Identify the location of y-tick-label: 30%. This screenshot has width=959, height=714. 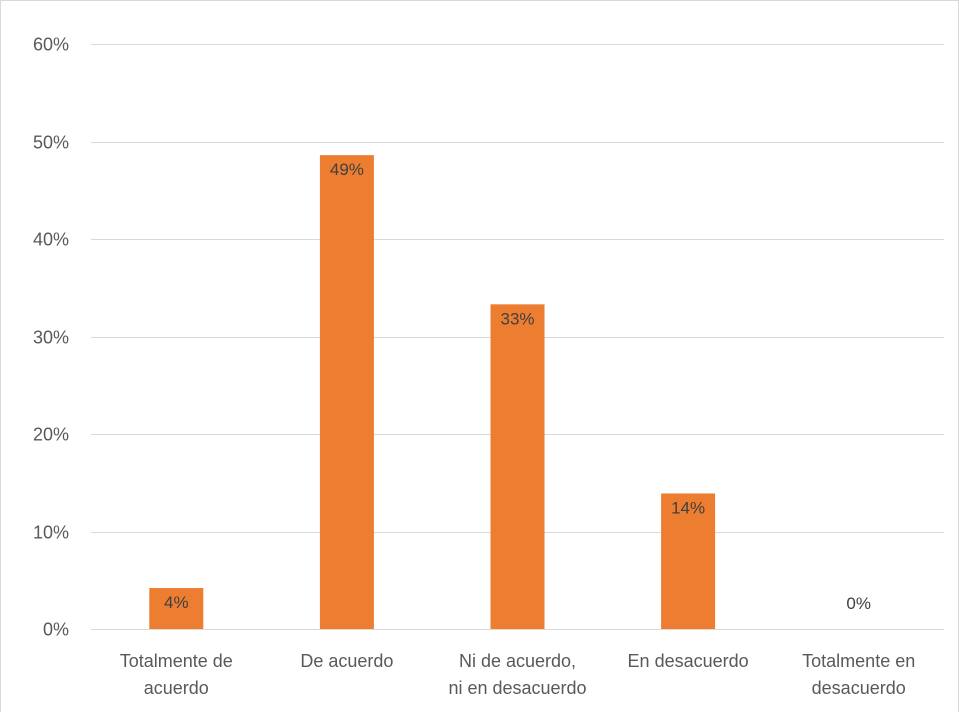
(51, 338).